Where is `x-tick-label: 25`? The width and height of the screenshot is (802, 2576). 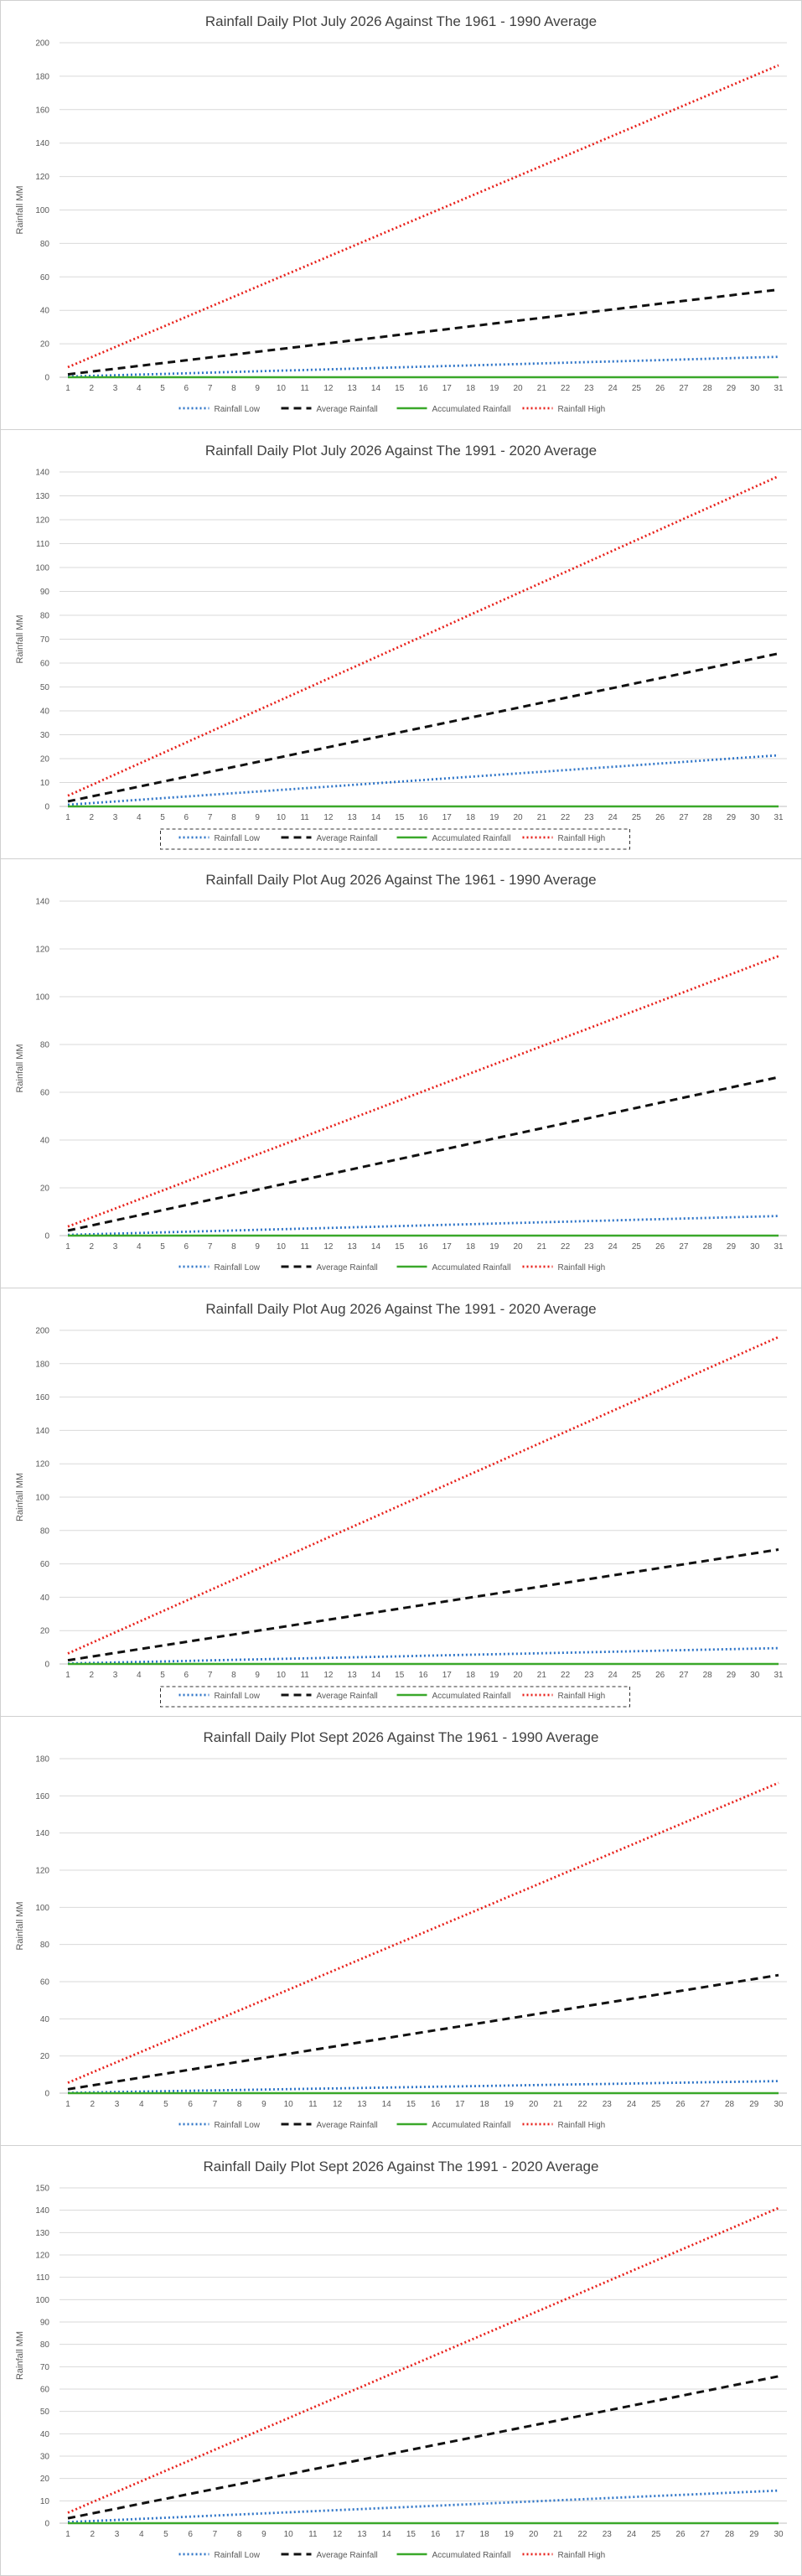
x-tick-label: 25 is located at coordinates (656, 2104).